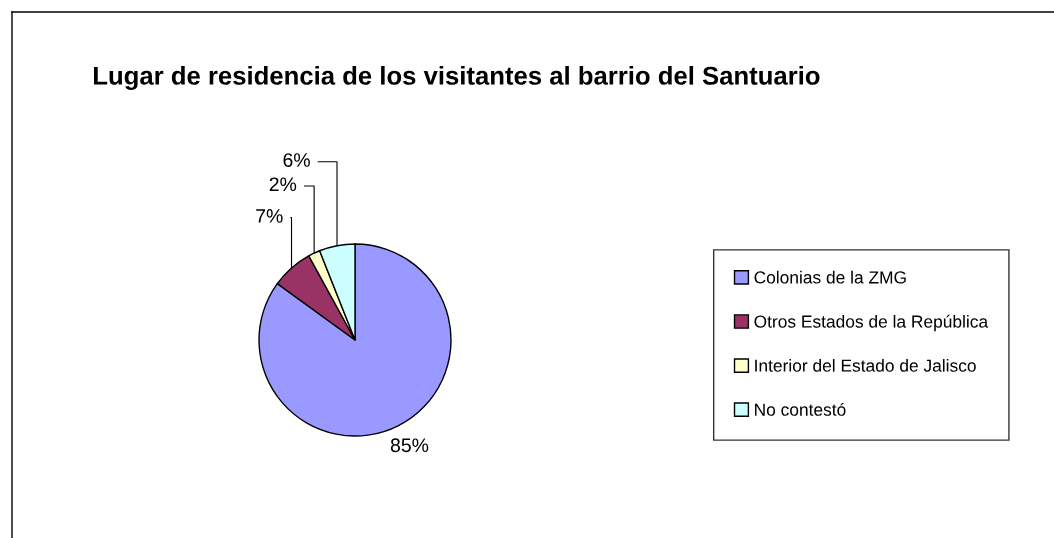  Describe the element at coordinates (871, 323) in the screenshot. I see `legend-label: Otros Estados de la República` at that location.